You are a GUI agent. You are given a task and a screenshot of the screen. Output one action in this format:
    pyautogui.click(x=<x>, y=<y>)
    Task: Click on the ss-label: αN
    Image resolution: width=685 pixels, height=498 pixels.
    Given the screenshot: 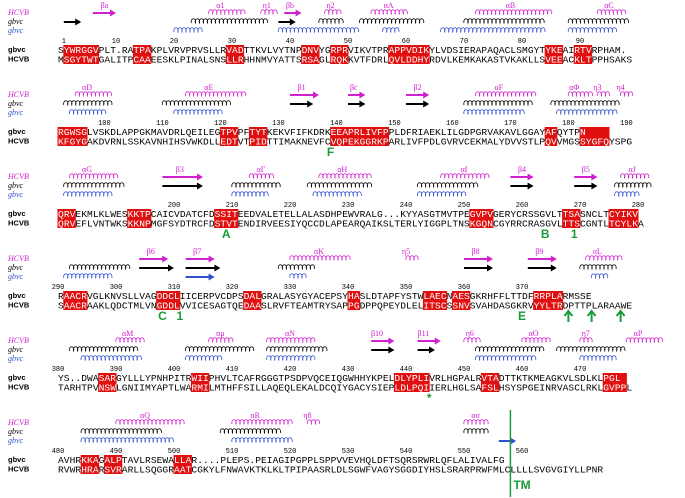 What is the action you would take?
    pyautogui.click(x=290, y=333)
    